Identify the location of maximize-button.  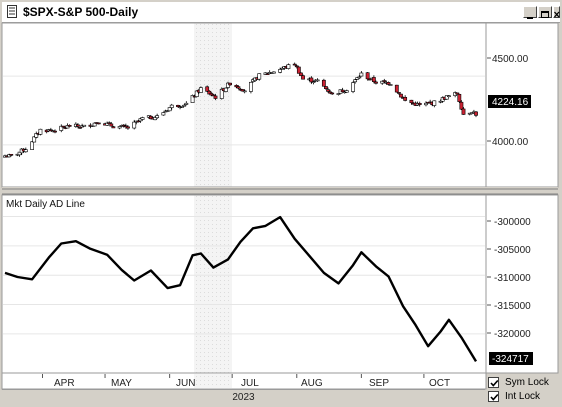
(545, 12).